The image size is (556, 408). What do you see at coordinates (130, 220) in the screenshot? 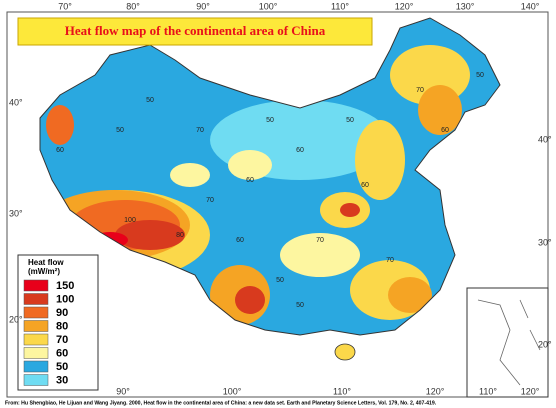
I see `contour-label: 100` at bounding box center [130, 220].